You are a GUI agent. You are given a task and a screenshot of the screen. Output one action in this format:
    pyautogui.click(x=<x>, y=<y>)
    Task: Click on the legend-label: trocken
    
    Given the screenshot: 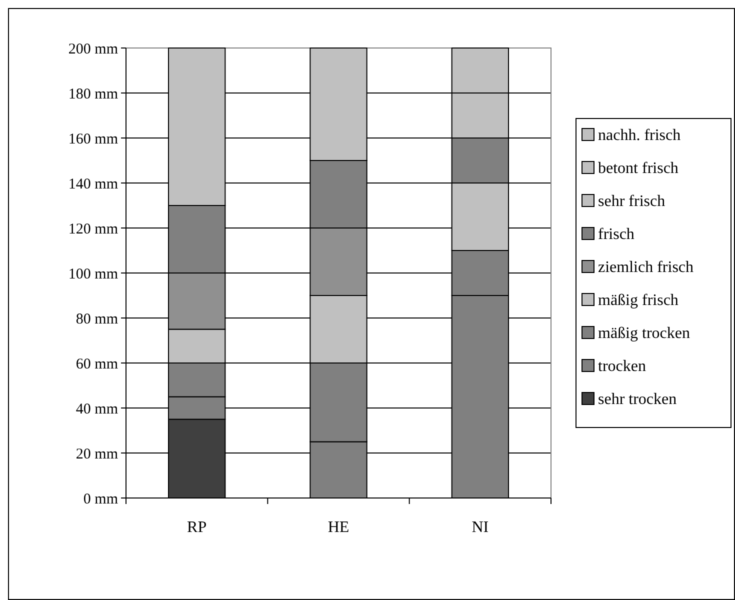 What is the action you would take?
    pyautogui.click(x=622, y=367)
    